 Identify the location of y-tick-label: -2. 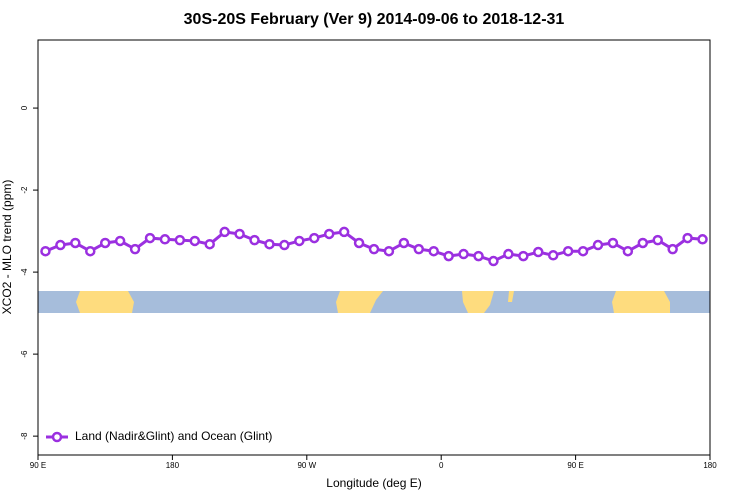
(24, 190).